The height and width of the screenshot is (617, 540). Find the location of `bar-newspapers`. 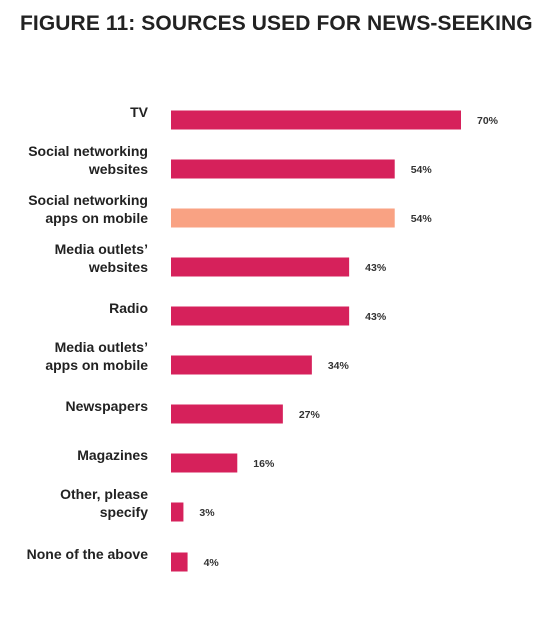

bar-newspapers is located at coordinates (227, 414).